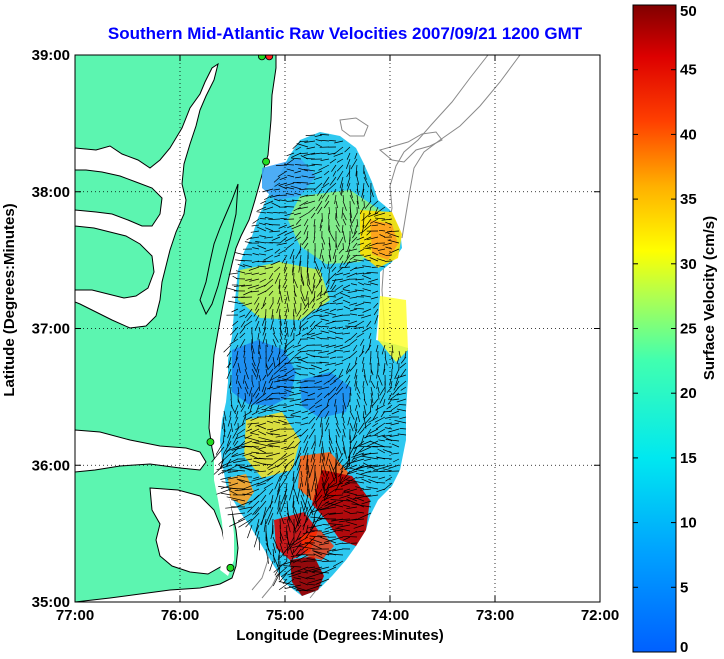 The image size is (724, 659). What do you see at coordinates (141, 451) in the screenshot?
I see `albemarle-sound` at bounding box center [141, 451].